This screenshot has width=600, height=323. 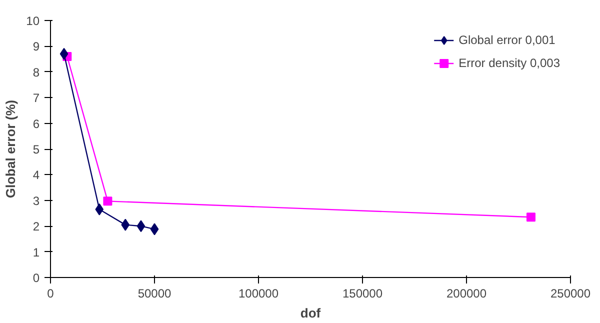 I want to click on y-tick-label: 8, so click(x=36, y=72).